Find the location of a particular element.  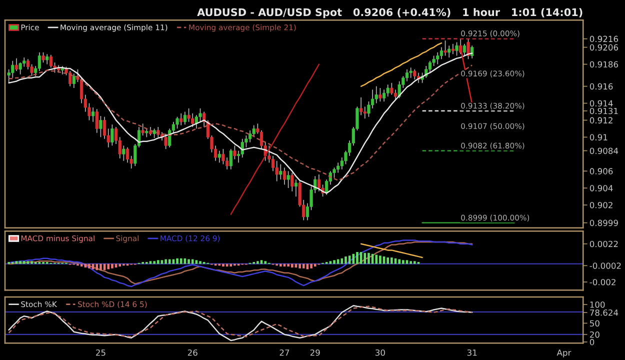

y-tick-label: 0.904 is located at coordinates (601, 188).